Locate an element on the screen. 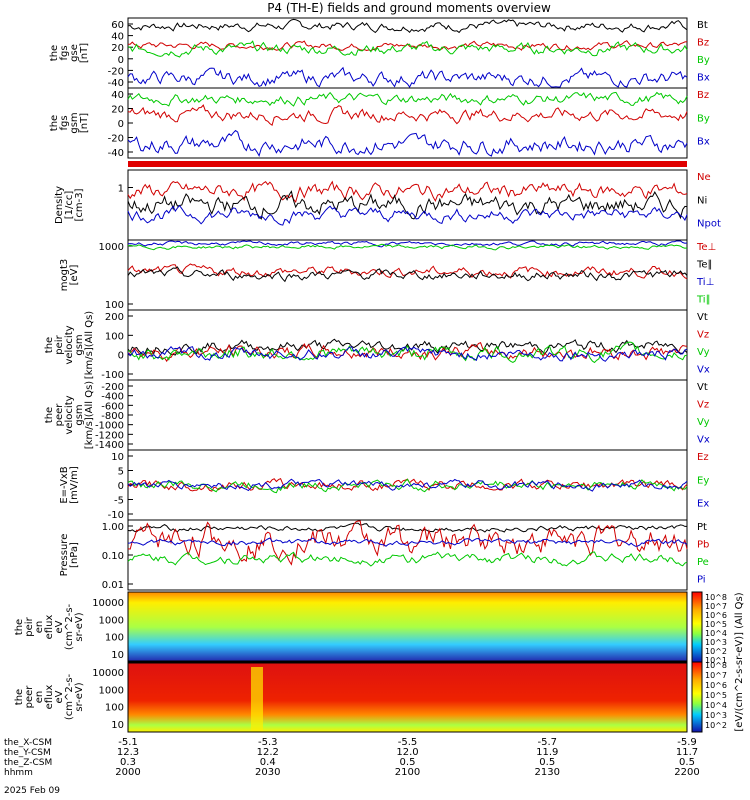  panel-4: 1000 100 mogt3 [eV] Te⊥ Te∥ Ti⊥ Ti∥ is located at coordinates (387, 275).